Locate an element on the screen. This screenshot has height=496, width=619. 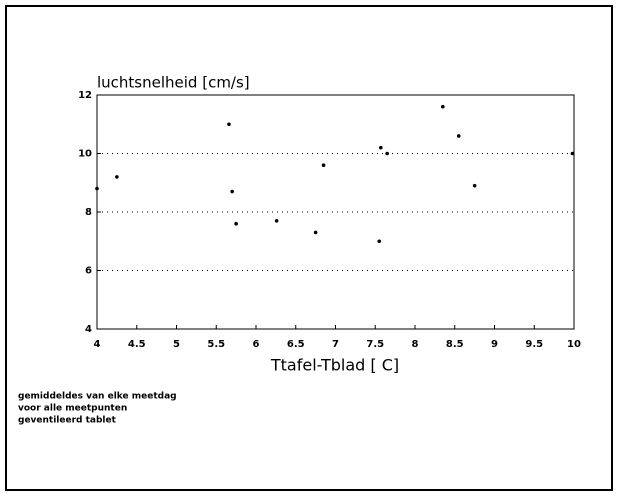
y-tick-label: 10 is located at coordinates (85, 154).